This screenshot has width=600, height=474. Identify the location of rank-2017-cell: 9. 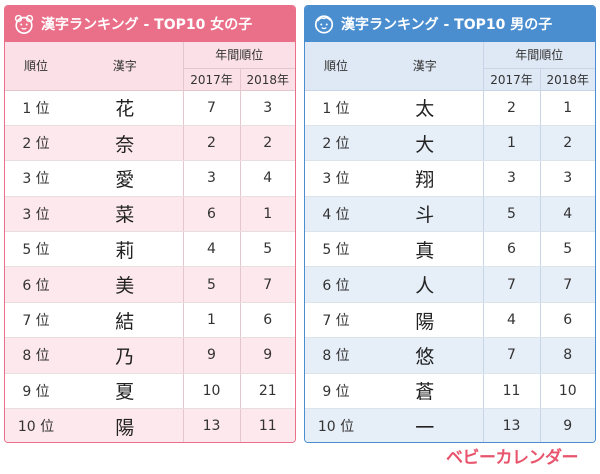
(211, 355).